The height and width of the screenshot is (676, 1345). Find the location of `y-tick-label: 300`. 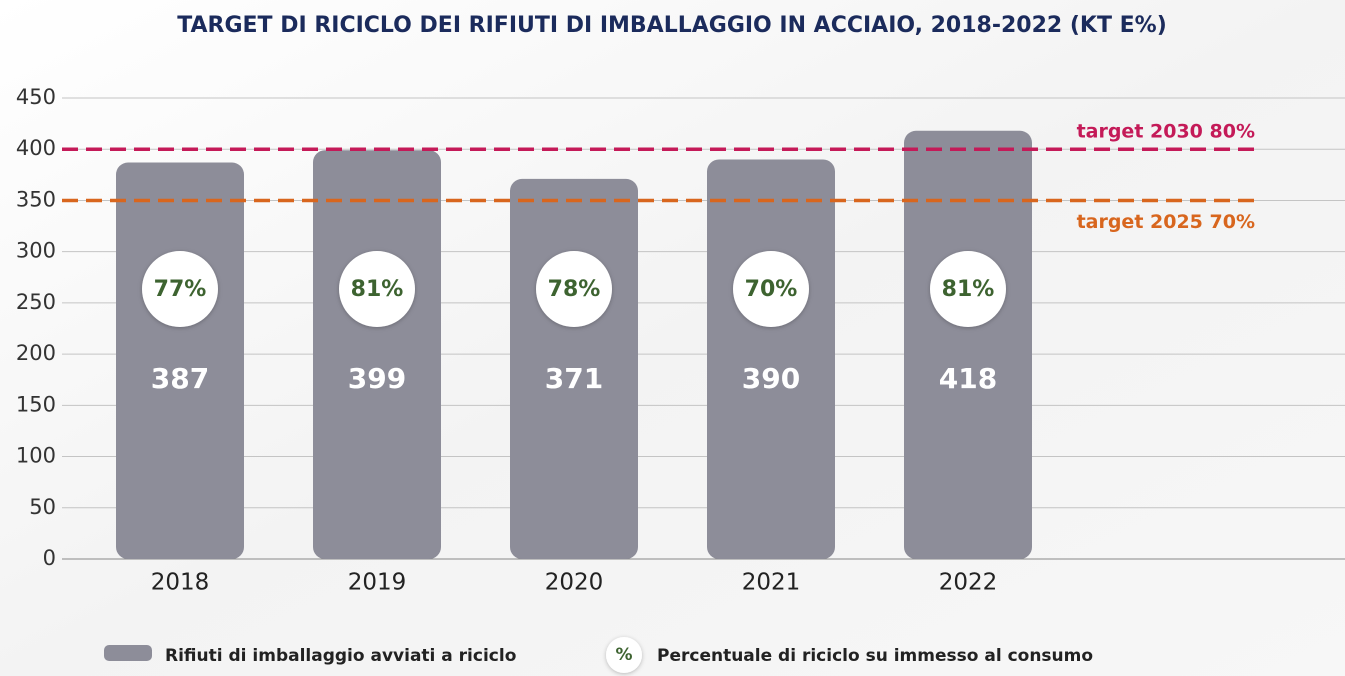

y-tick-label: 300 is located at coordinates (36, 251).